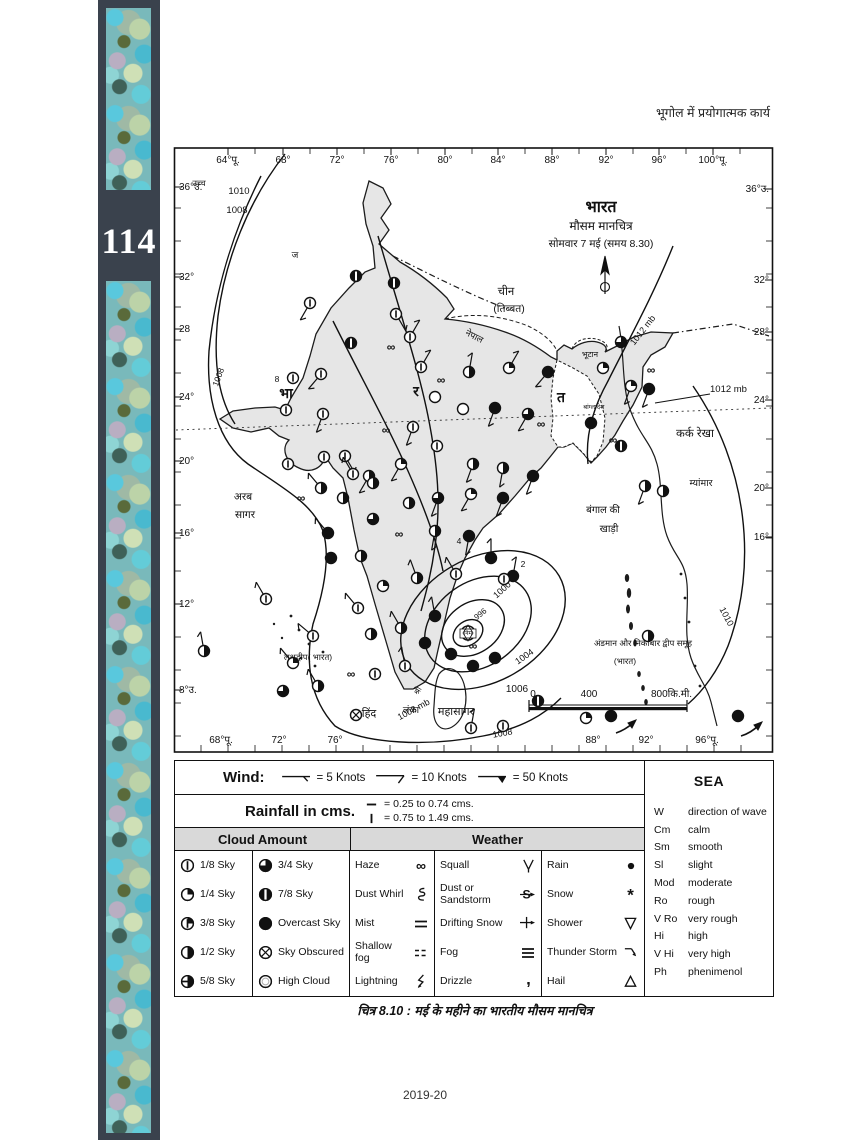  Describe the element at coordinates (524, 657) in the screenshot. I see `place-label: 1004` at that location.